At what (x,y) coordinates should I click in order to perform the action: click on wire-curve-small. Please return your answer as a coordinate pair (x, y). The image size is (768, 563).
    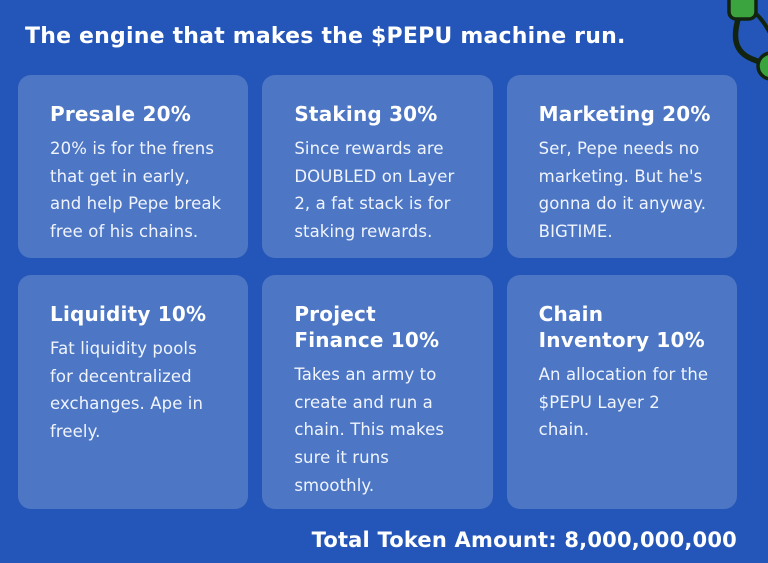
    Looking at the image, I should click on (760, 22).